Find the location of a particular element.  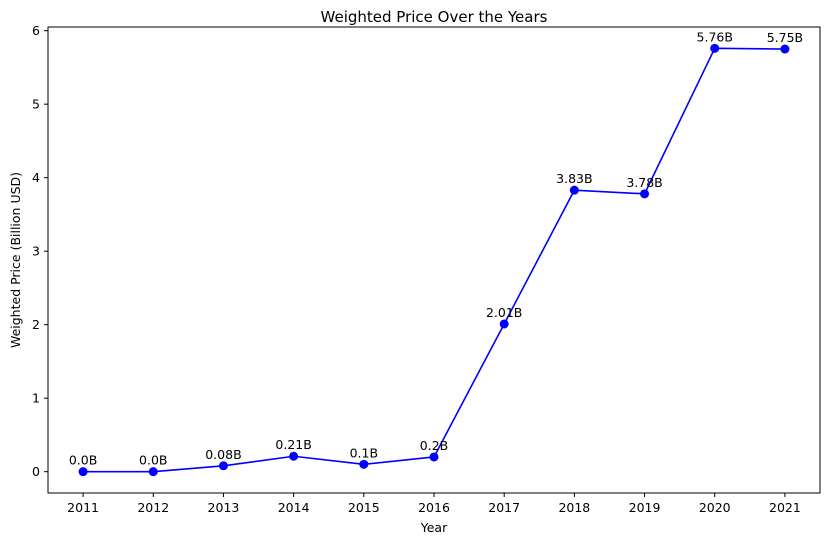

x-tick-label: 2020 is located at coordinates (715, 507).